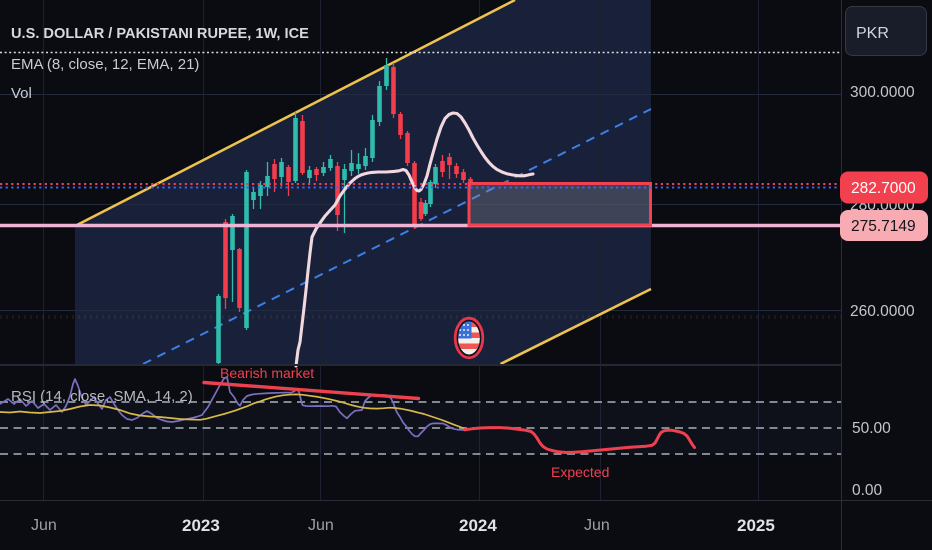 The image size is (932, 550). Describe the element at coordinates (267, 373) in the screenshot. I see `svg-text: Bearish market` at that location.